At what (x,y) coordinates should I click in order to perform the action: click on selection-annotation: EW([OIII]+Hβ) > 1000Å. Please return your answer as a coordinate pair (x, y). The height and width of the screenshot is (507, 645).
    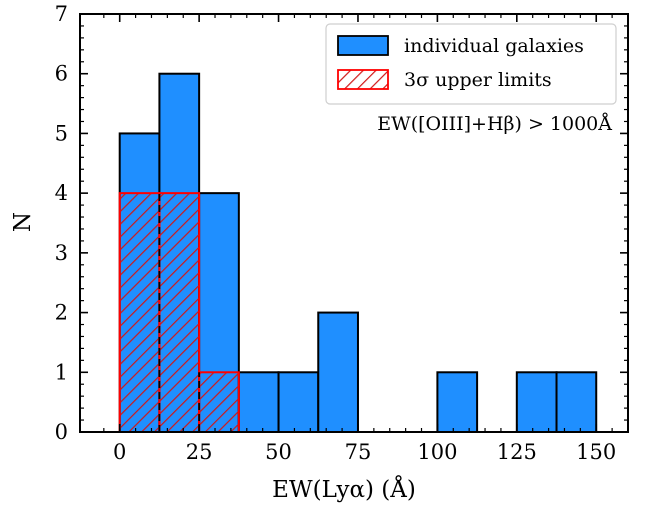
    Looking at the image, I should click on (494, 124).